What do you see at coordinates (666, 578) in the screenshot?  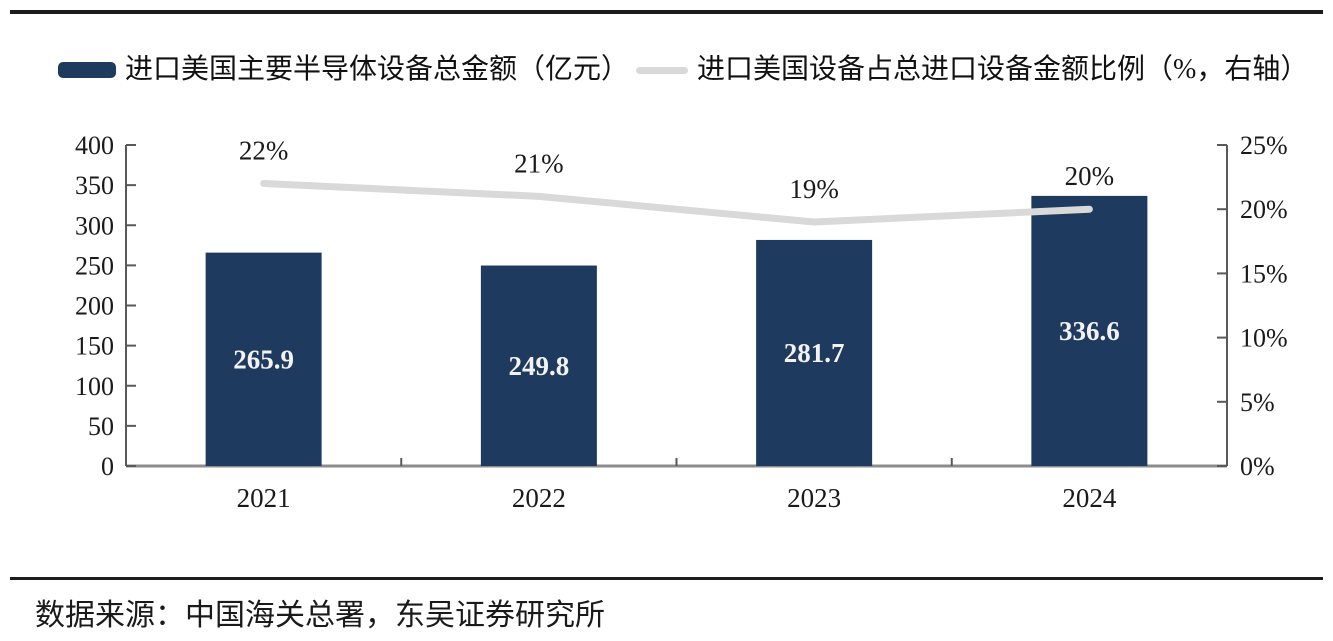 I see `bottom-rule` at bounding box center [666, 578].